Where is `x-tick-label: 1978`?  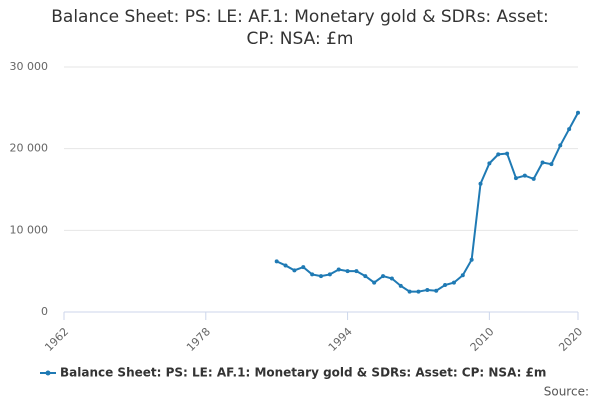
x-tick-label: 1978 is located at coordinates (198, 339).